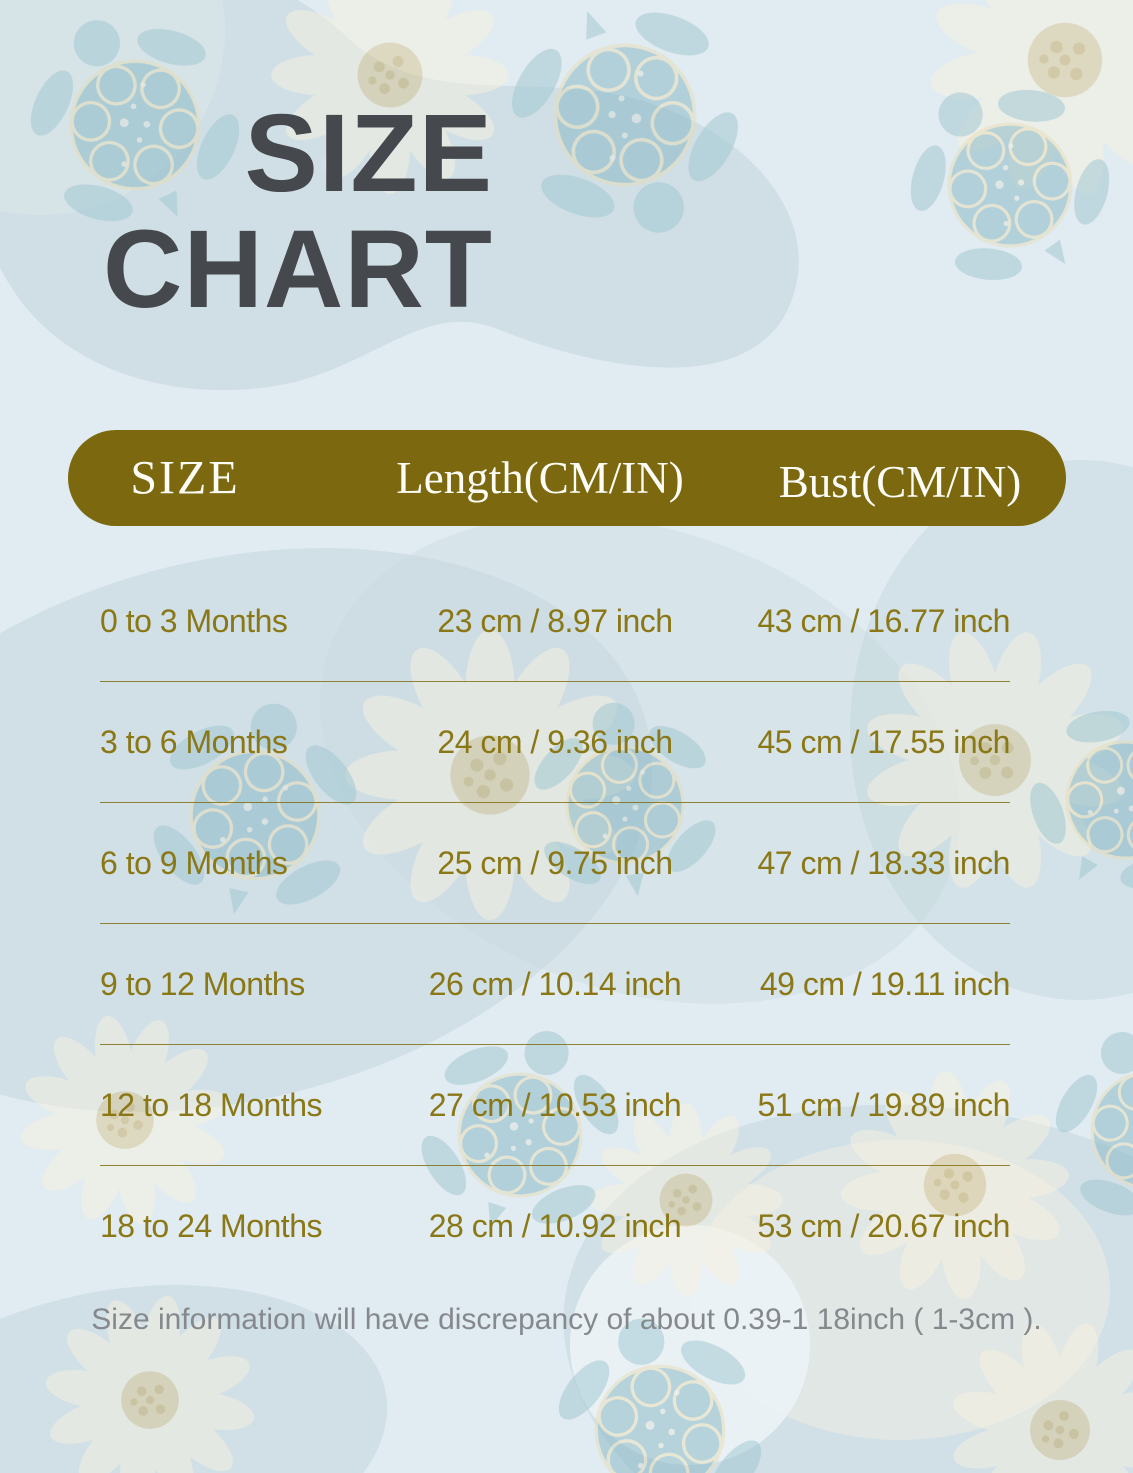 This screenshot has width=1133, height=1473. Describe the element at coordinates (185, 478) in the screenshot. I see `header-size-label: SIZE` at that location.